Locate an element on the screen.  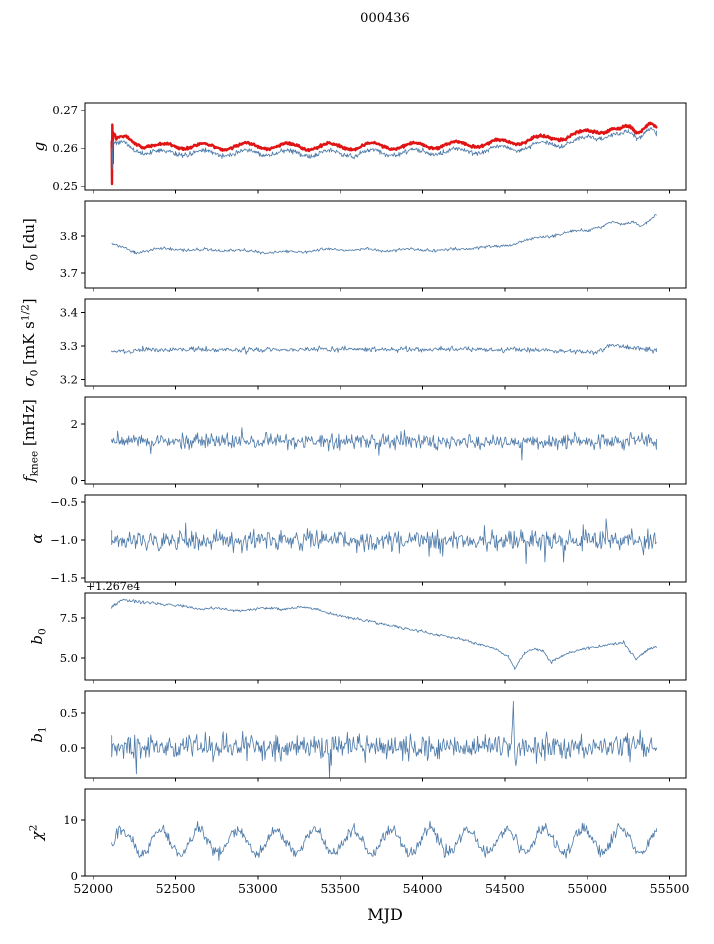
x-axis-label: MJD is located at coordinates (385, 914).